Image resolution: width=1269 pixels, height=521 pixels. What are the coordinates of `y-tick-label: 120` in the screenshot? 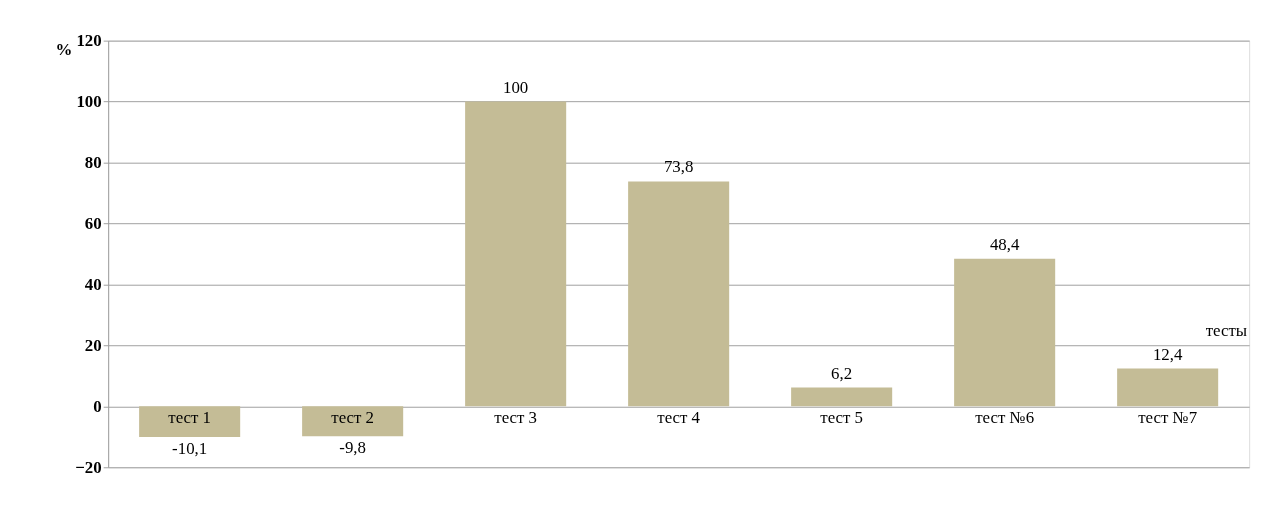 It's located at (89, 41).